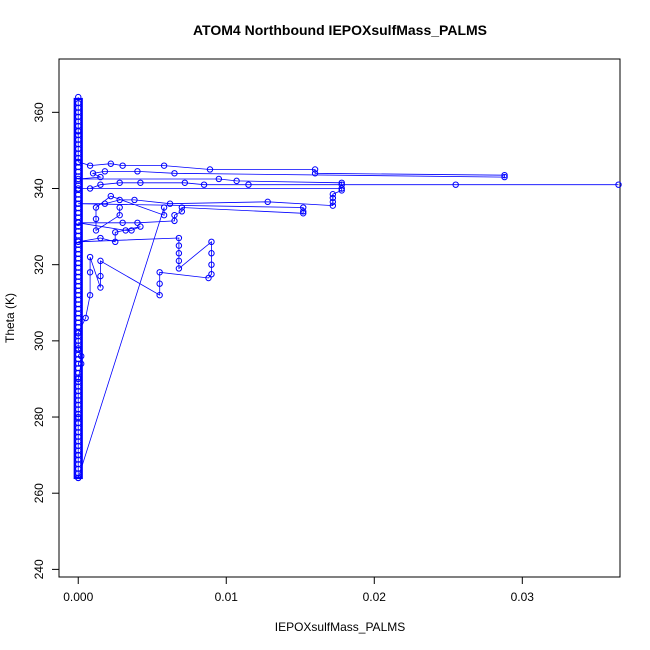 This screenshot has height=650, width=650. I want to click on x-axis-label: IEPOXsulfMass_PALMS, so click(340, 627).